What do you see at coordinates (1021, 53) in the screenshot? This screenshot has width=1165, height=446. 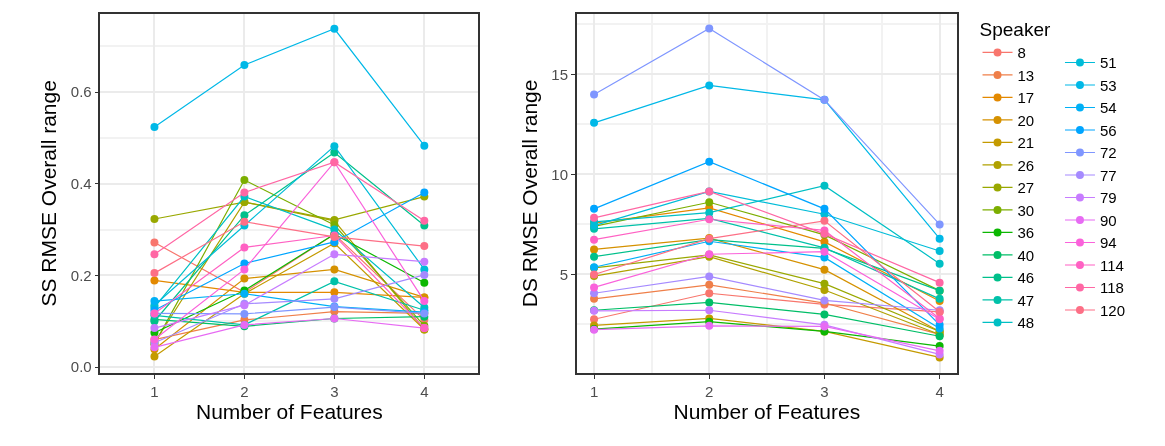 I see `legend-label: 8` at bounding box center [1021, 53].